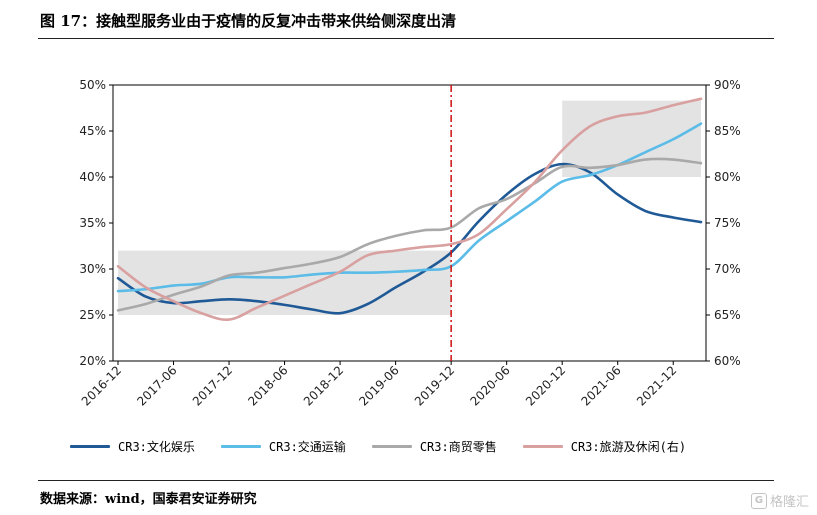 Image resolution: width=817 pixels, height=515 pixels. I want to click on y-right-tick-label: 85%, so click(727, 131).